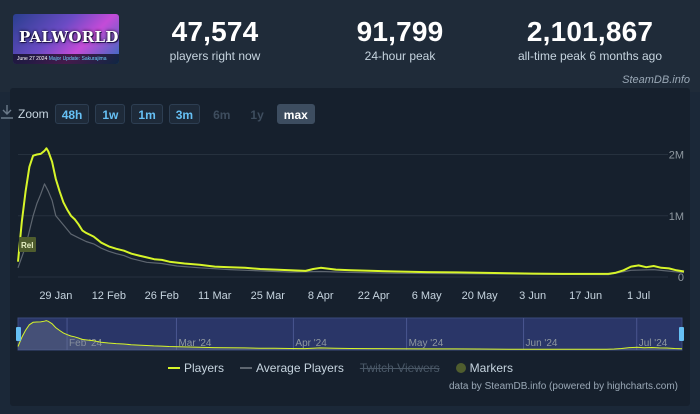 The height and width of the screenshot is (414, 700). I want to click on navigator-tick-label: Apr '24, so click(311, 343).